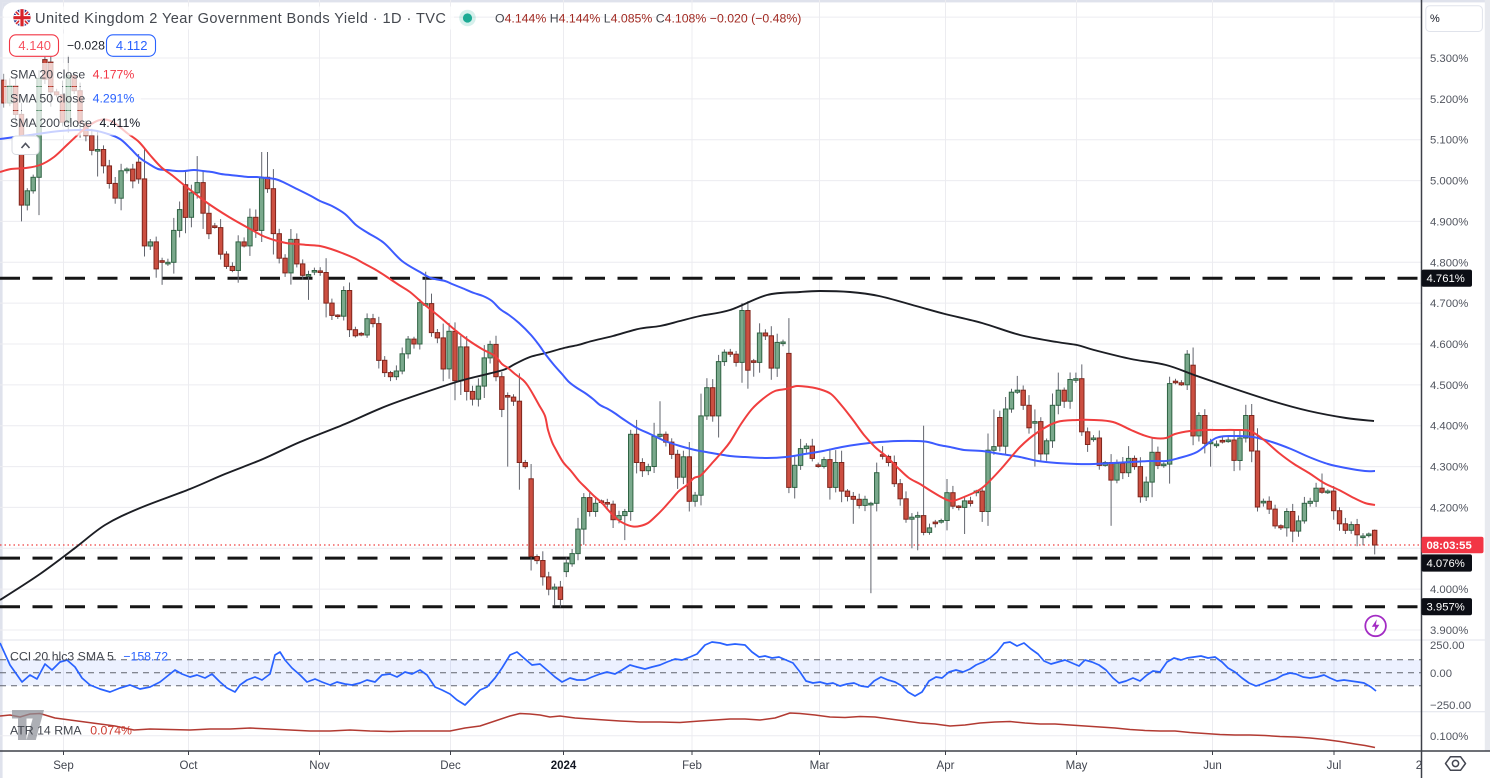  What do you see at coordinates (71, 731) in the screenshot?
I see `svg-text: ATR 14 RMA 0.074%` at bounding box center [71, 731].